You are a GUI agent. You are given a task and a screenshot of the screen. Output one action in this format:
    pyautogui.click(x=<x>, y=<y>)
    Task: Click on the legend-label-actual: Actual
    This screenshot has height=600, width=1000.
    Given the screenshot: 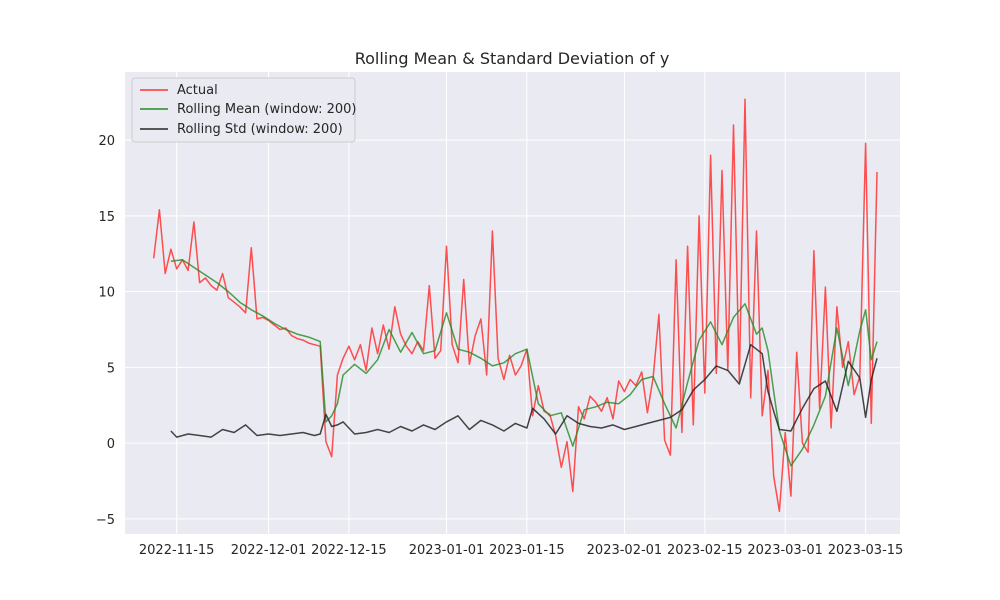 What is the action you would take?
    pyautogui.click(x=197, y=90)
    